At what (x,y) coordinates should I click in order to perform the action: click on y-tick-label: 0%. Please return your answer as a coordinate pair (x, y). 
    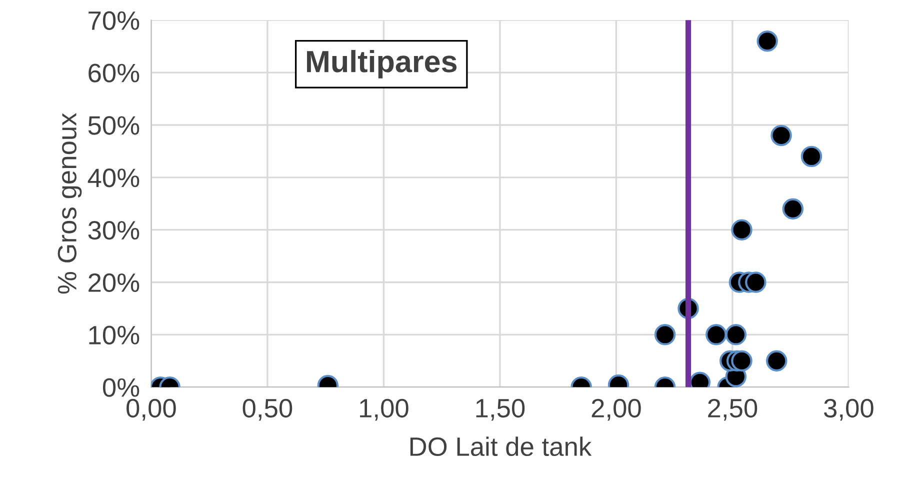
    Looking at the image, I should click on (121, 387).